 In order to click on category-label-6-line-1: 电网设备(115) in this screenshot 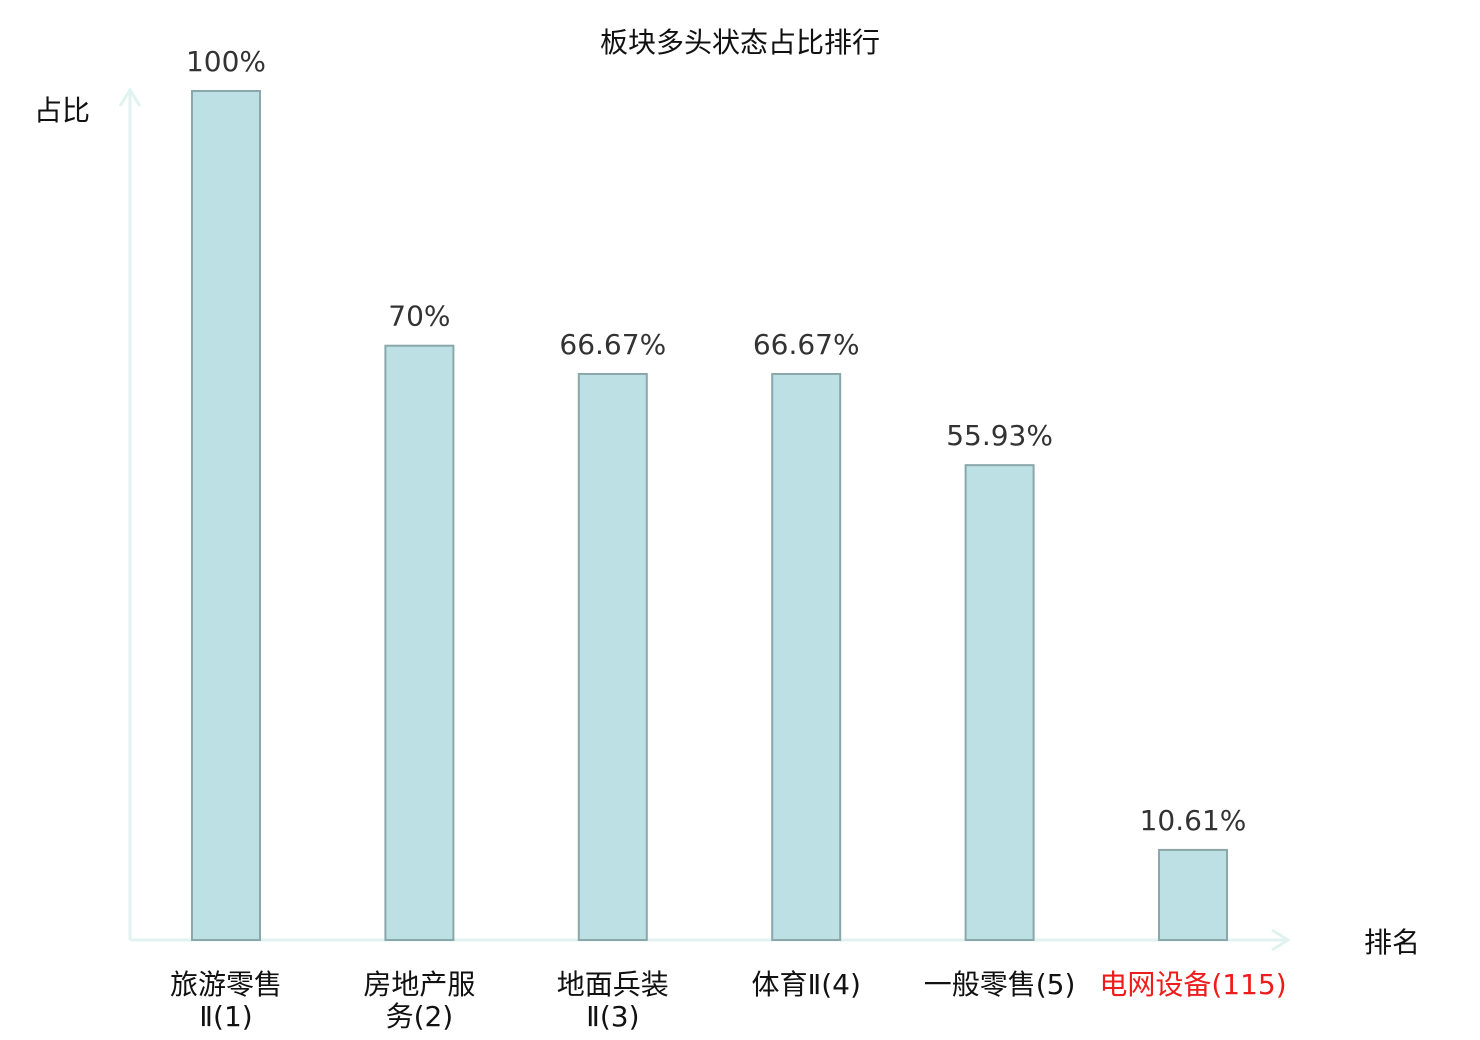, I will do `click(1192, 984)`.